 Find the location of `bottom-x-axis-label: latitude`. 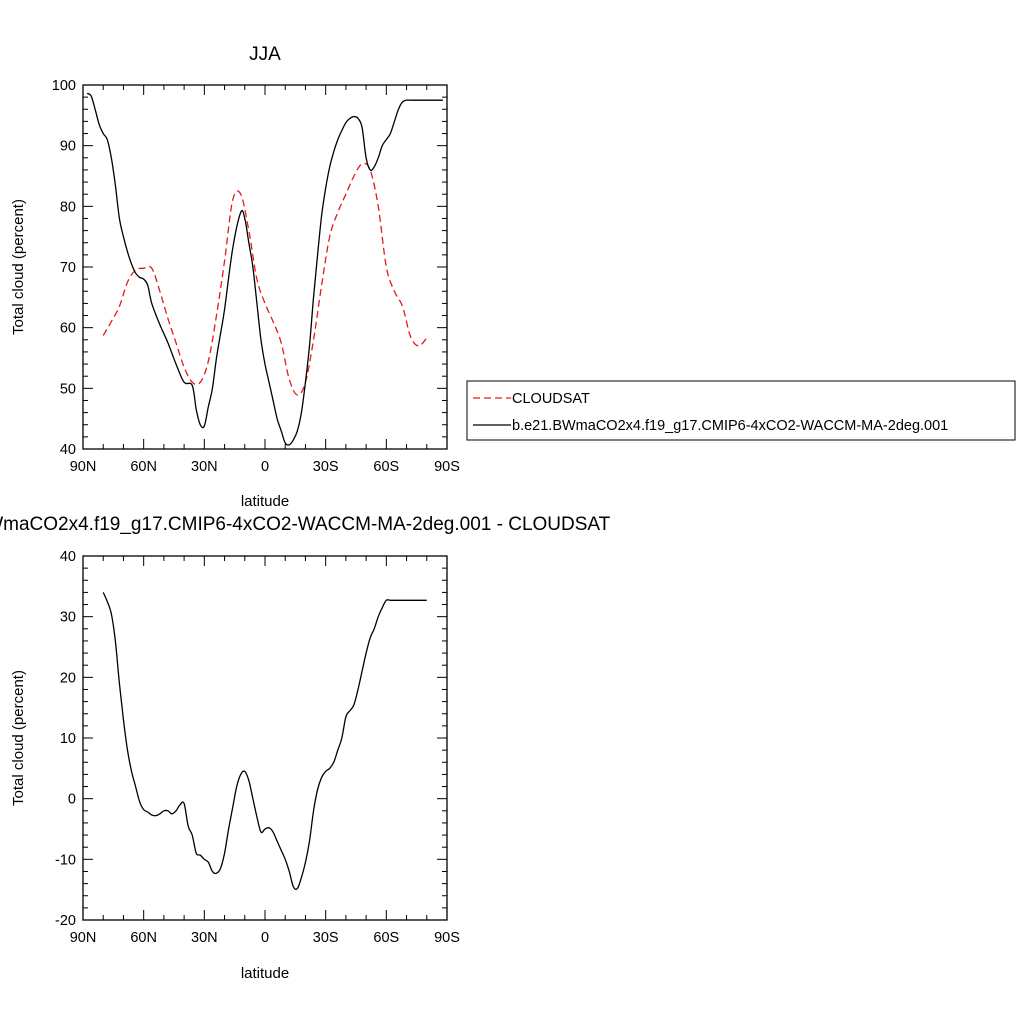

bottom-x-axis-label: latitude is located at coordinates (265, 973).